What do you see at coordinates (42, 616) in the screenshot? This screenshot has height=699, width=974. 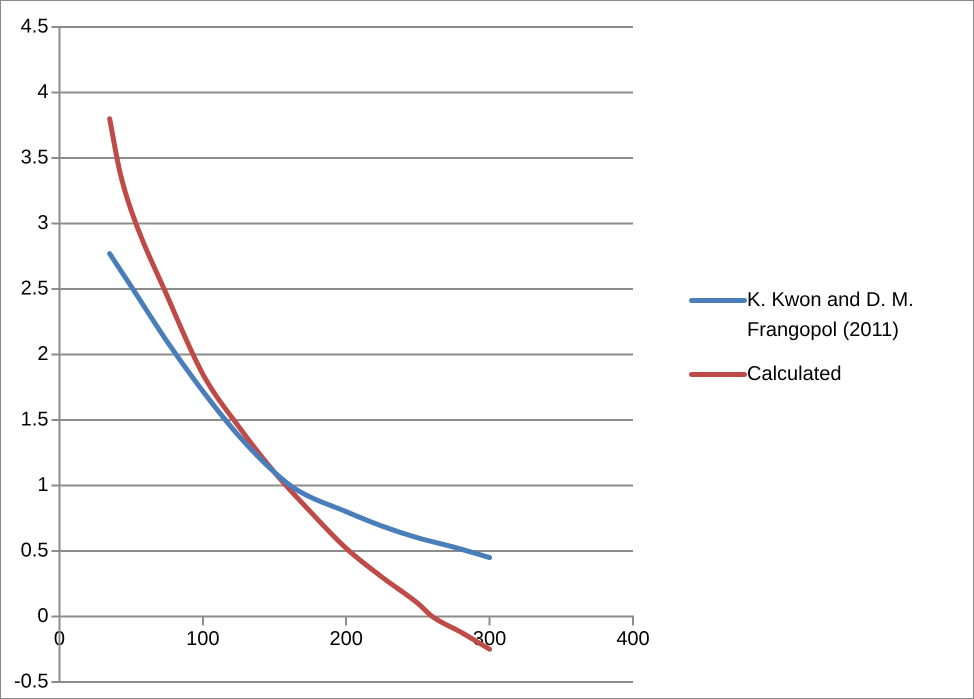 I see `y-tick-label: 0` at bounding box center [42, 616].